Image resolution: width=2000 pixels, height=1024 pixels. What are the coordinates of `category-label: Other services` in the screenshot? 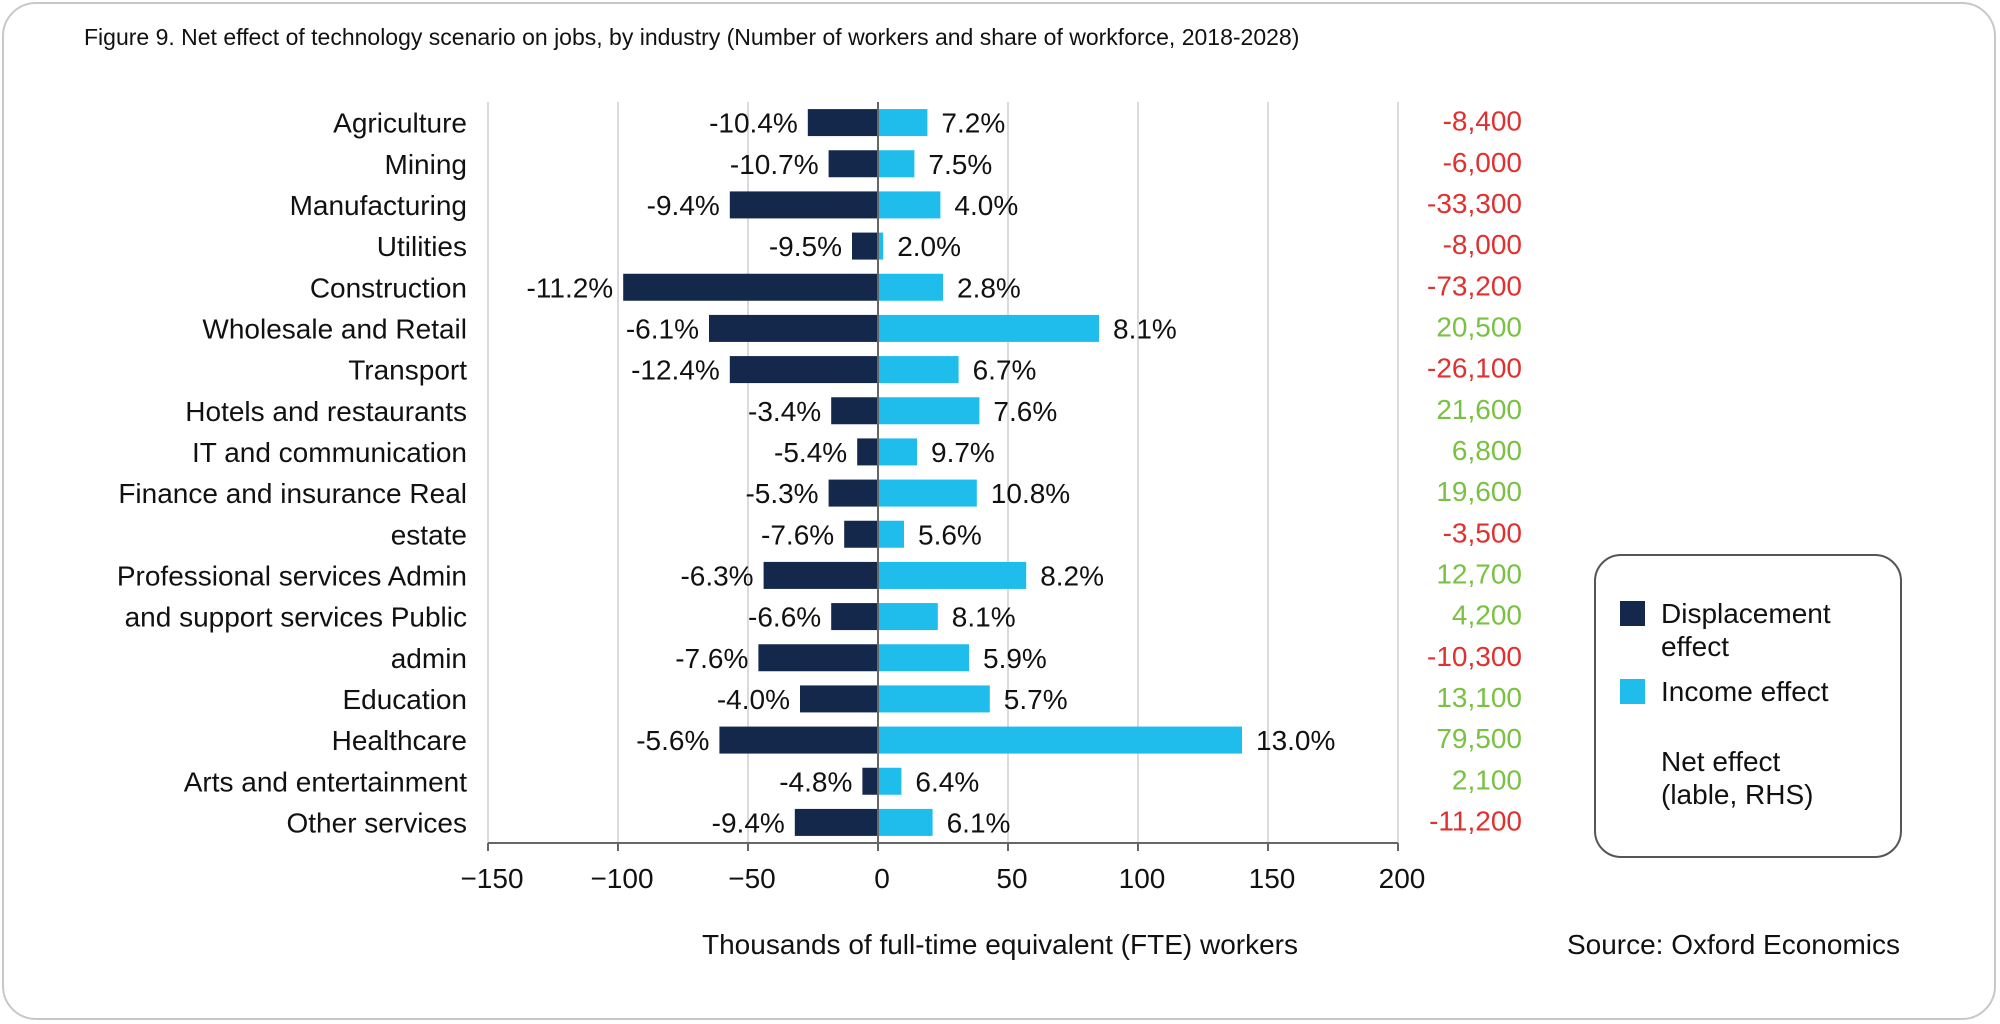 It's located at (377, 822).